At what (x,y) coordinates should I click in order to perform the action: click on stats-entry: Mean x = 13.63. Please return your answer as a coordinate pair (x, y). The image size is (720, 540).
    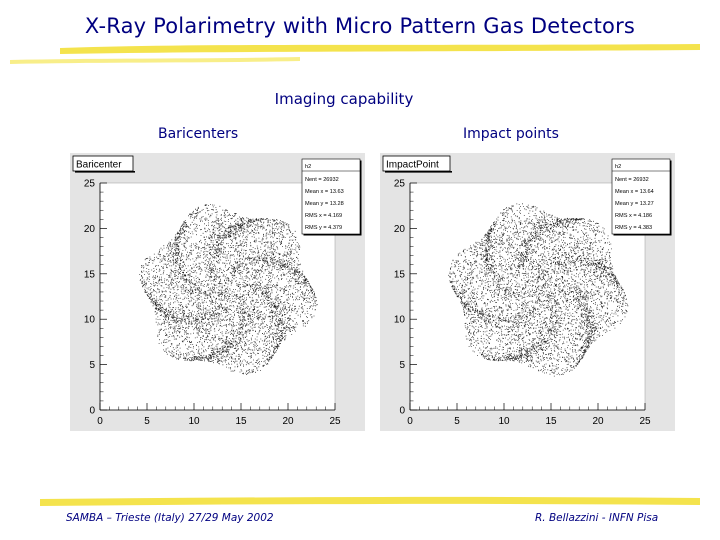
    Looking at the image, I should click on (324, 192).